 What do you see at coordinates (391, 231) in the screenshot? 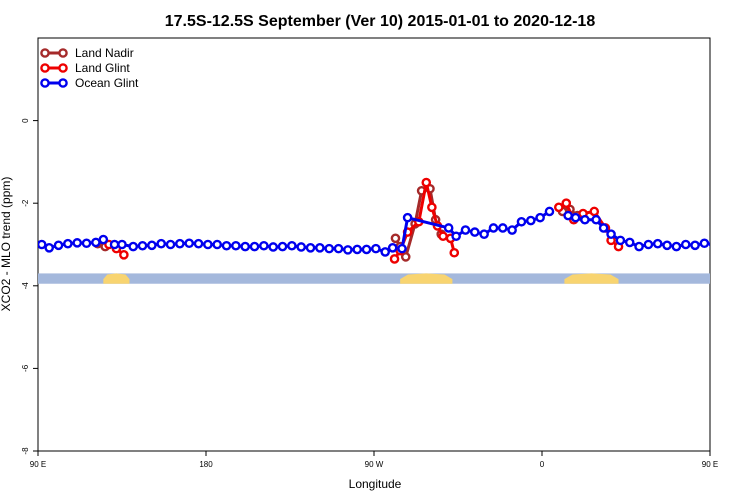
I see `series-ocean-glint` at bounding box center [391, 231].